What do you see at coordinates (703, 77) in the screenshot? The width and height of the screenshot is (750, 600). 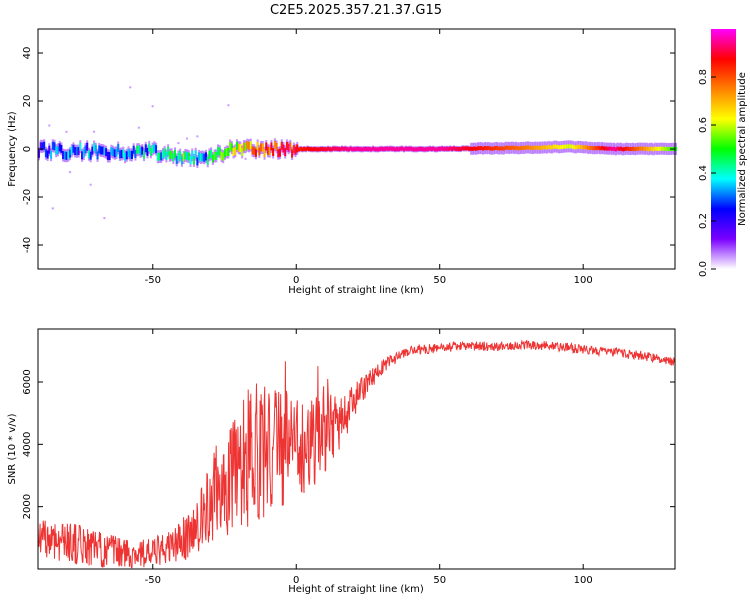 I see `colorbar-tick-label: 0.8` at bounding box center [703, 77].